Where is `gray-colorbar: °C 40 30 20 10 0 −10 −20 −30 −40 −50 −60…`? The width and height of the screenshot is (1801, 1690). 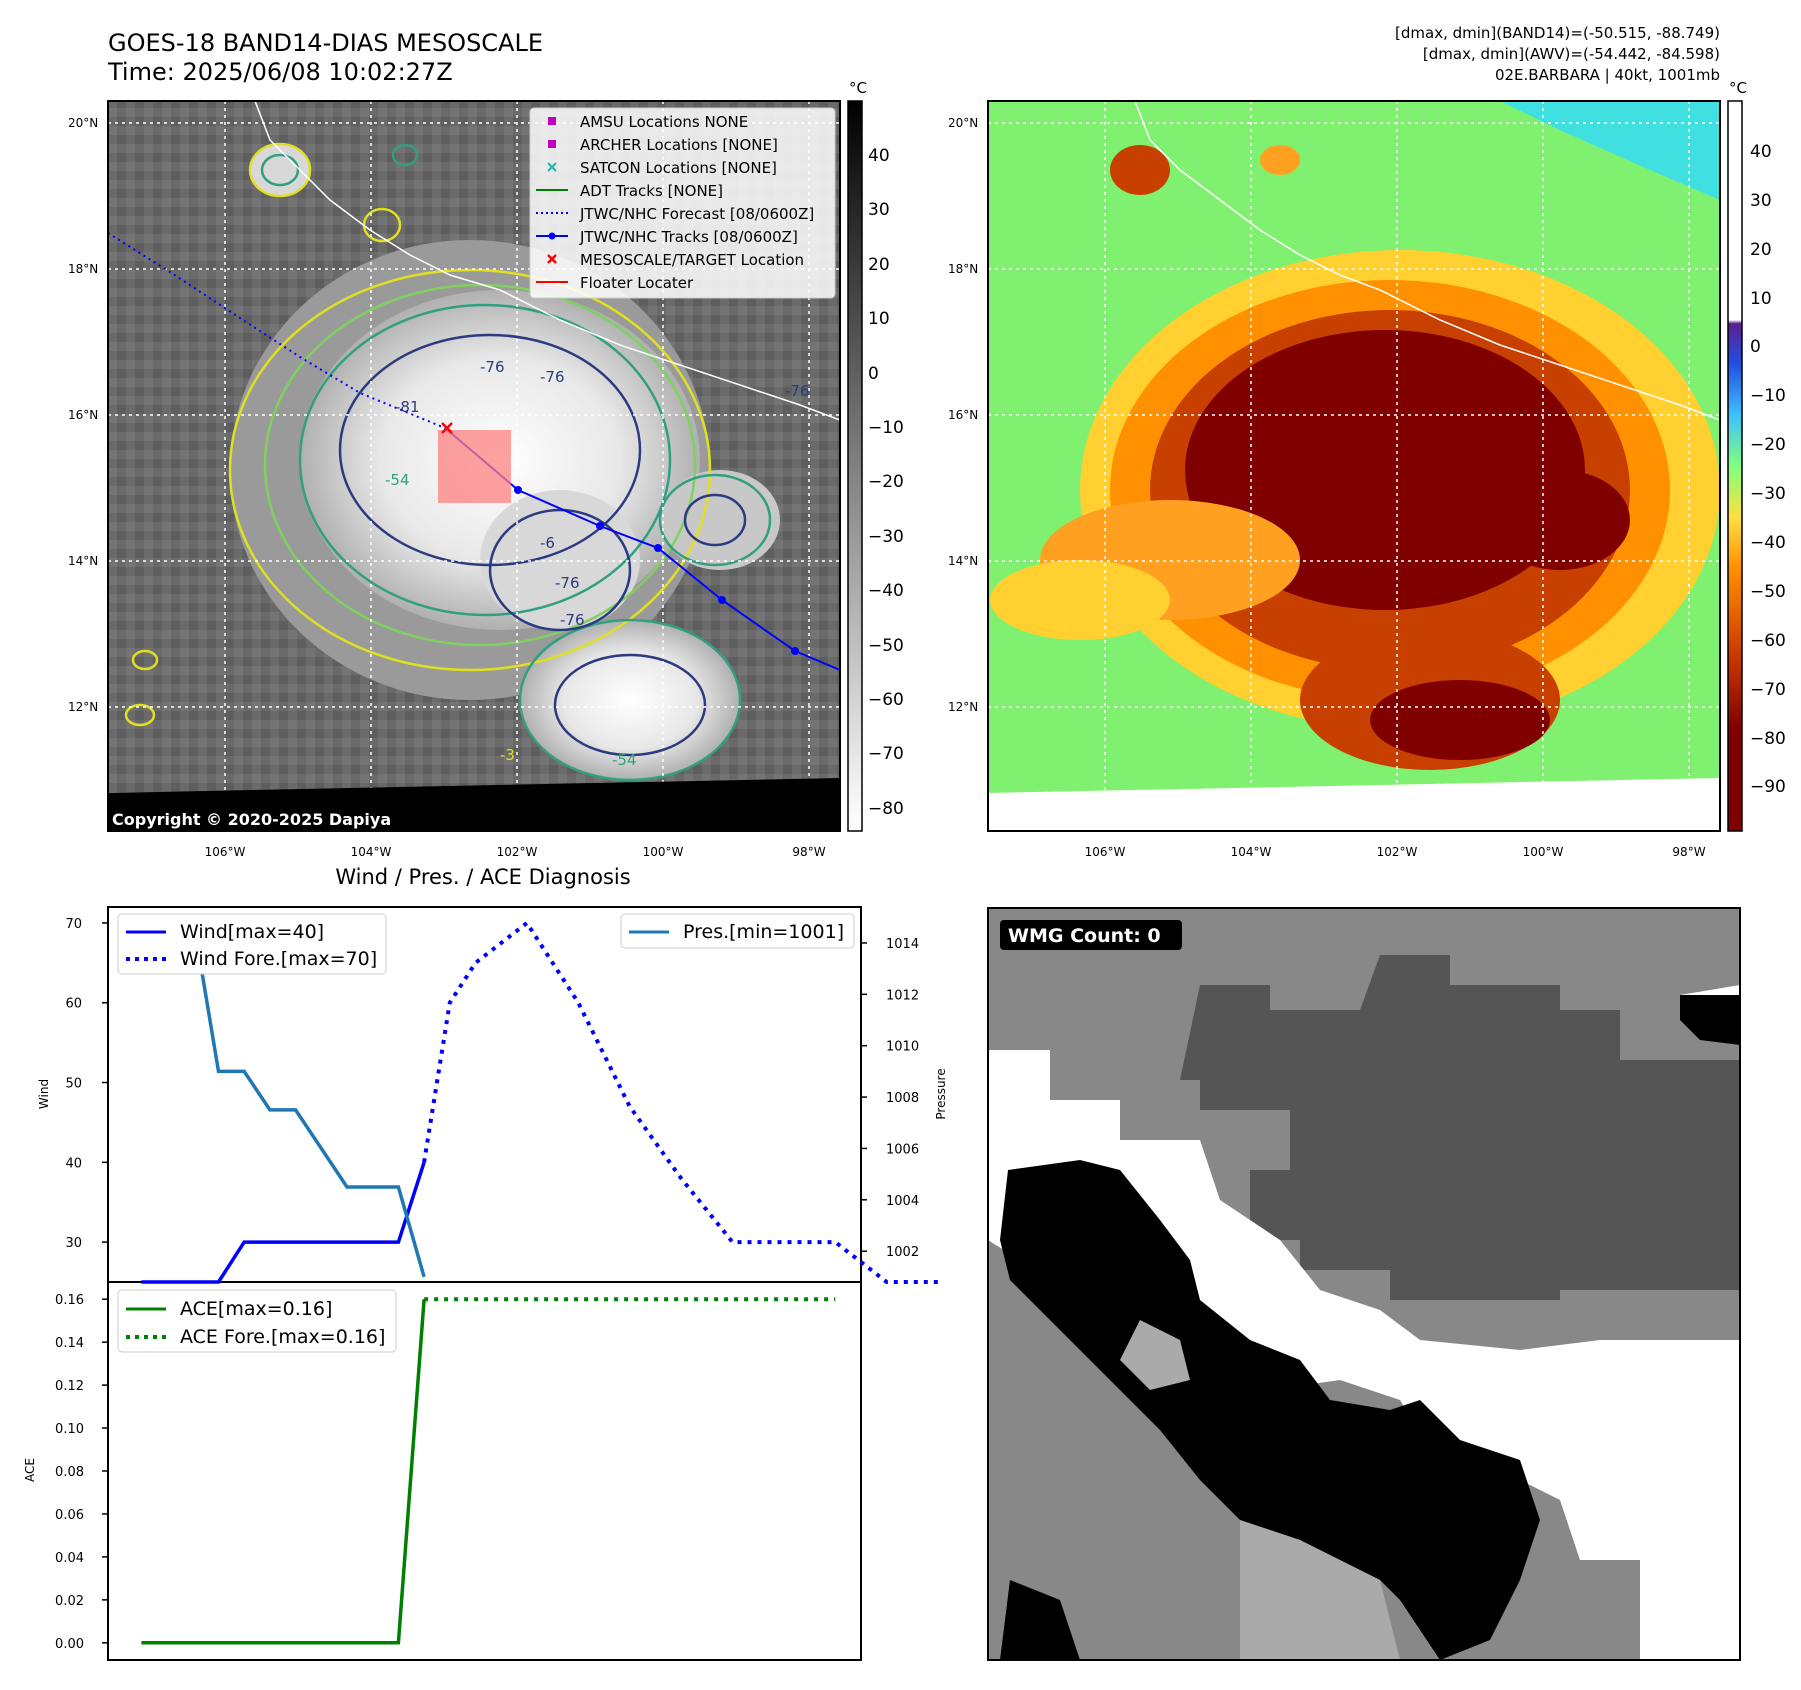
gray-colorbar: °C 40 30 20 10 0 −10 −20 −30 −40 −50 −60… is located at coordinates (875, 455).